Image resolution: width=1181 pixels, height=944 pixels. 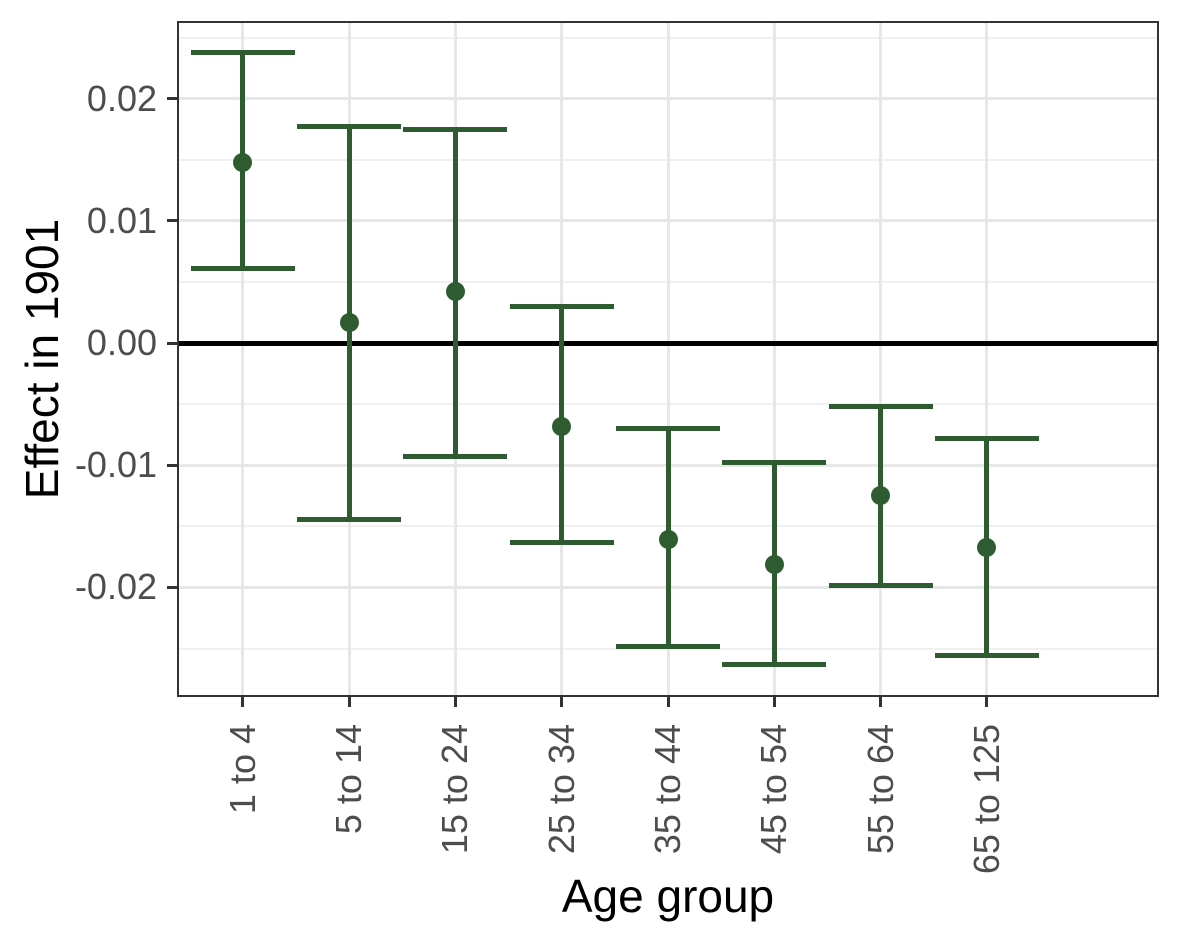 What do you see at coordinates (880, 789) in the screenshot?
I see `x-tick-label: 55 to 64` at bounding box center [880, 789].